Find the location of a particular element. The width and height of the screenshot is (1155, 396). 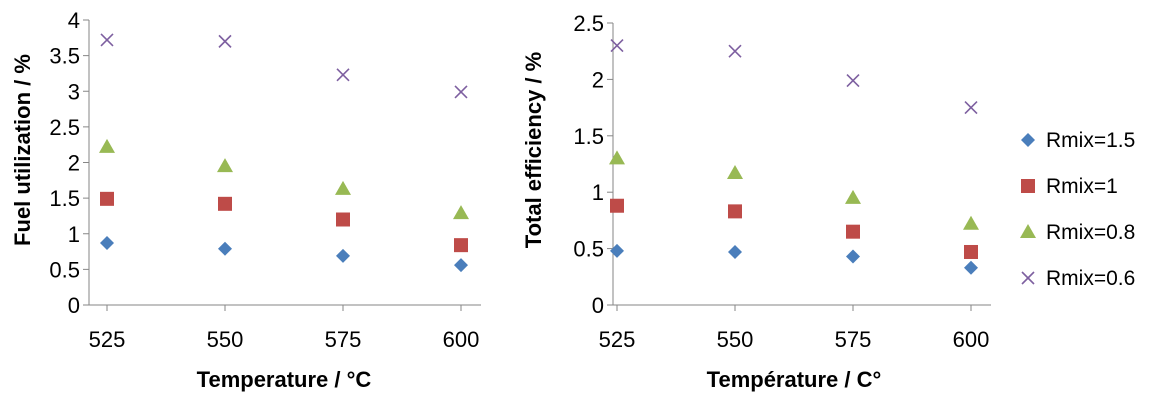

fuel-y-tick-label: 1 is located at coordinates (74, 234).